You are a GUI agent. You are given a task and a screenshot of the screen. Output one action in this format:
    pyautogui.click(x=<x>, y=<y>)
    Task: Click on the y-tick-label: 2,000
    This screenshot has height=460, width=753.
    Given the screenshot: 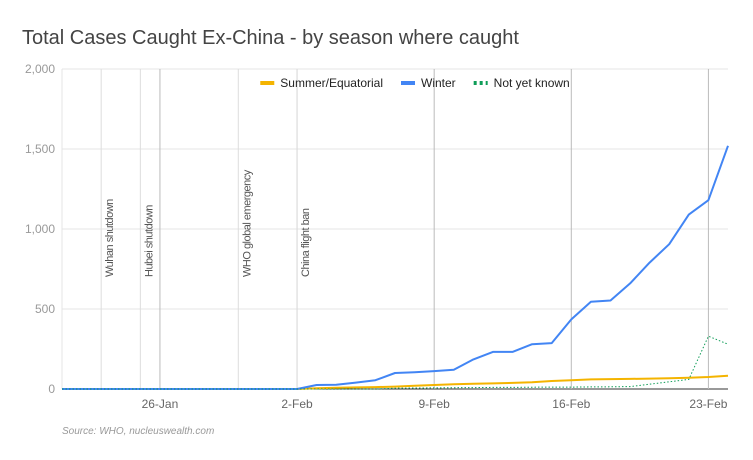 What is the action you would take?
    pyautogui.click(x=40, y=69)
    